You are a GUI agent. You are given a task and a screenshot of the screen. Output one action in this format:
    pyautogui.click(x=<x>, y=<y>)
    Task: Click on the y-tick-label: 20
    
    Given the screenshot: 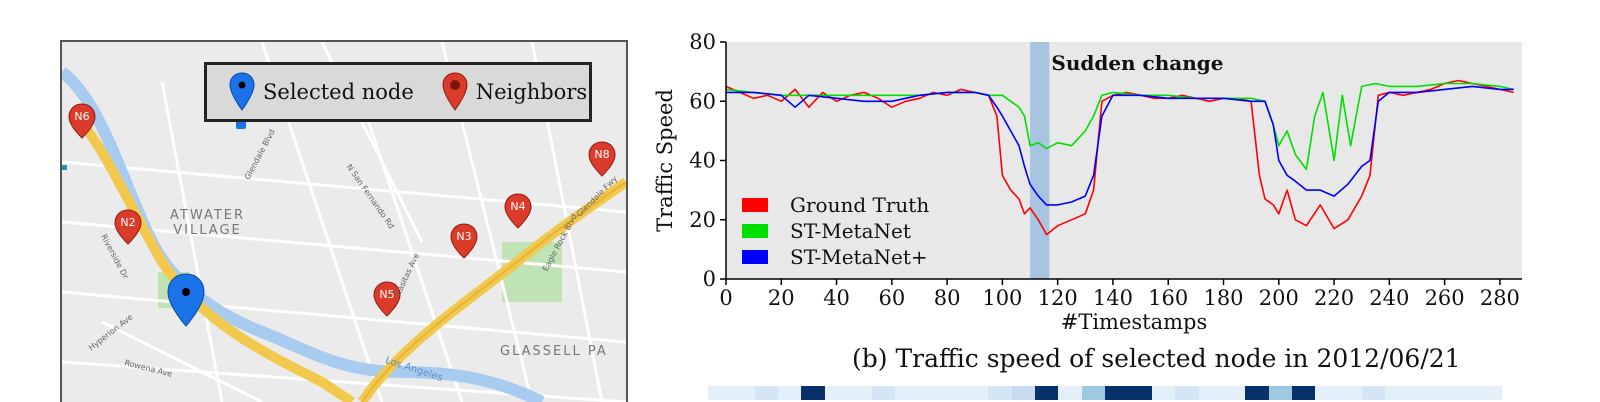 What is the action you would take?
    pyautogui.click(x=702, y=220)
    